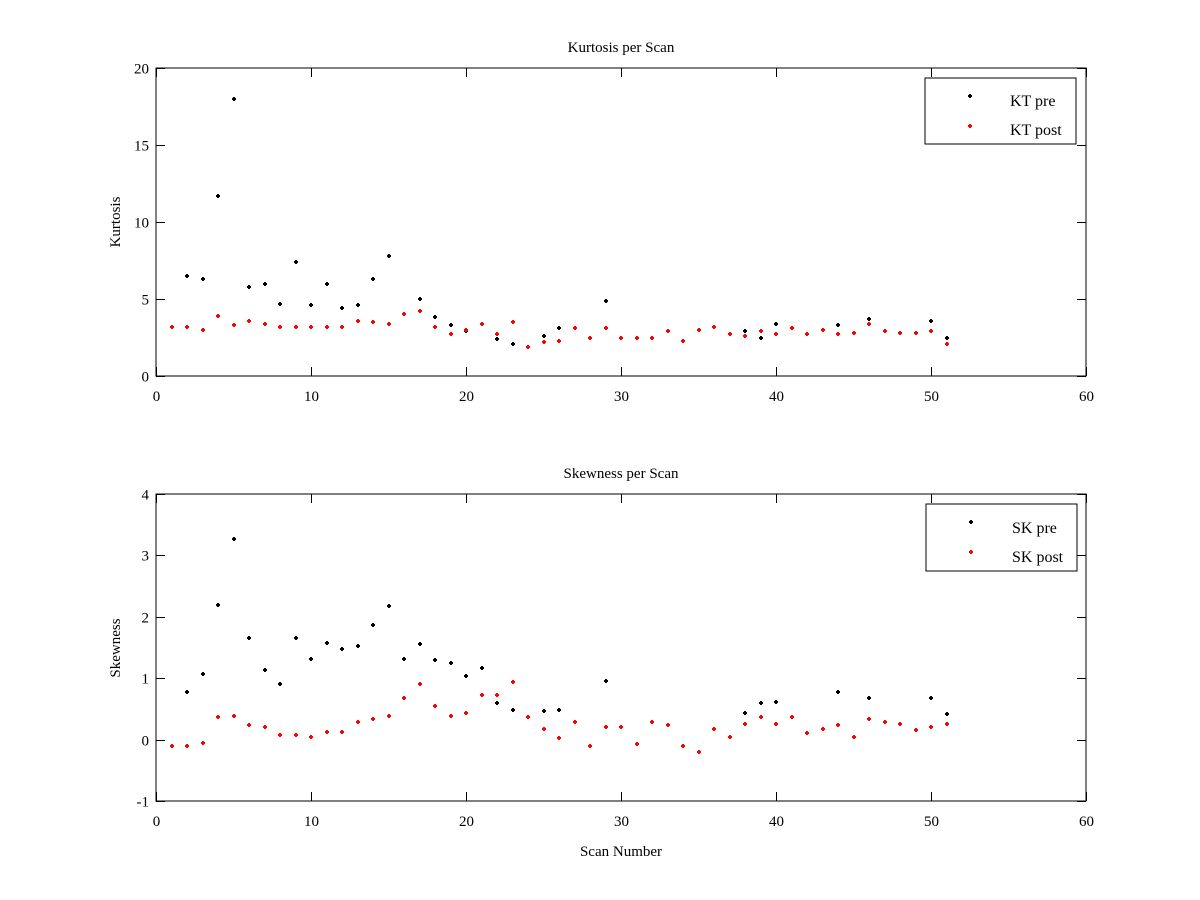 This screenshot has width=1200, height=900. I want to click on kurtosis-legend: KT pre KT post, so click(1000, 111).